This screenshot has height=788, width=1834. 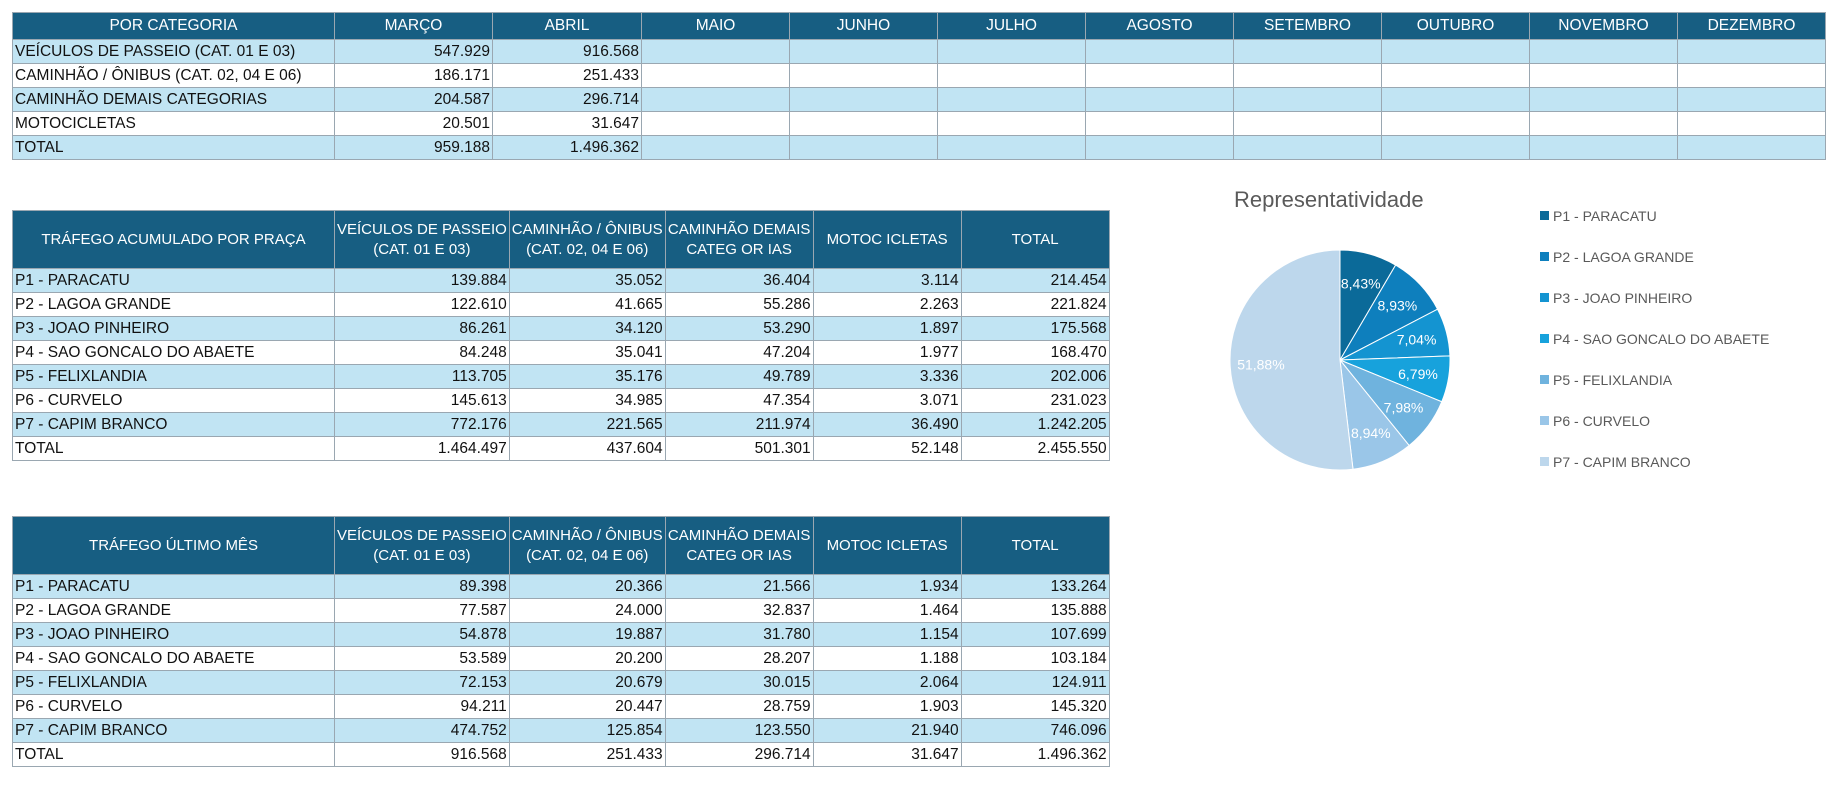 What do you see at coordinates (587, 376) in the screenshot?
I see `table-cell: 35.176` at bounding box center [587, 376].